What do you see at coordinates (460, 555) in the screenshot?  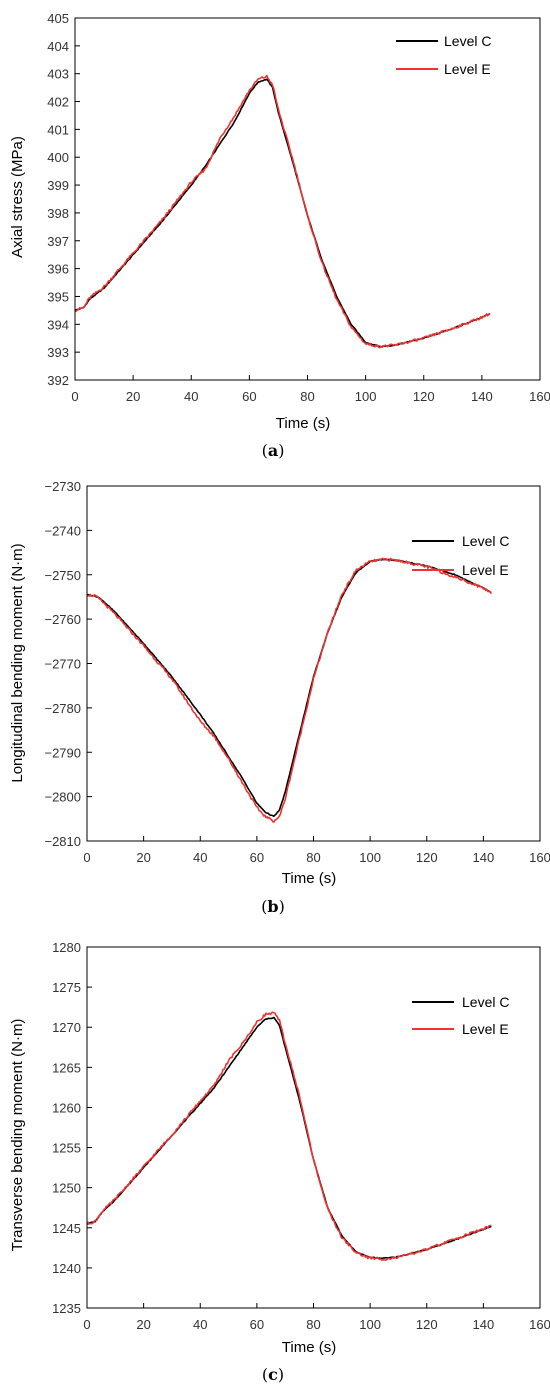 I see `legend-b: Level C Level E` at bounding box center [460, 555].